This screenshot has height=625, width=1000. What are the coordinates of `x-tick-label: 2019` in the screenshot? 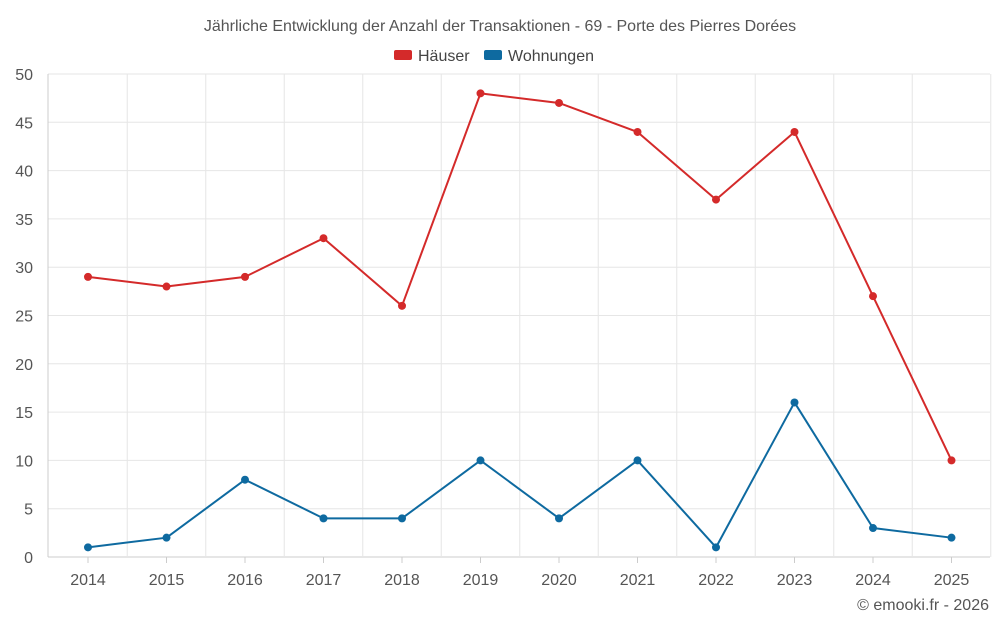 It's located at (481, 580).